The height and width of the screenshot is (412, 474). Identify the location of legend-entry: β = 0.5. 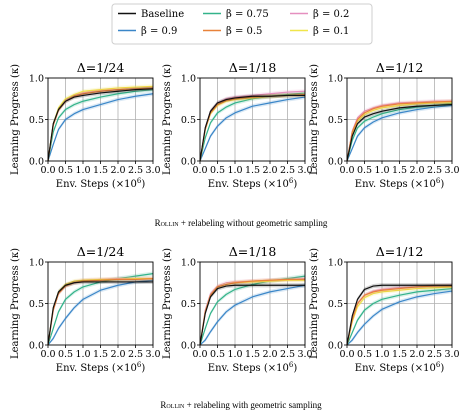
(232, 31).